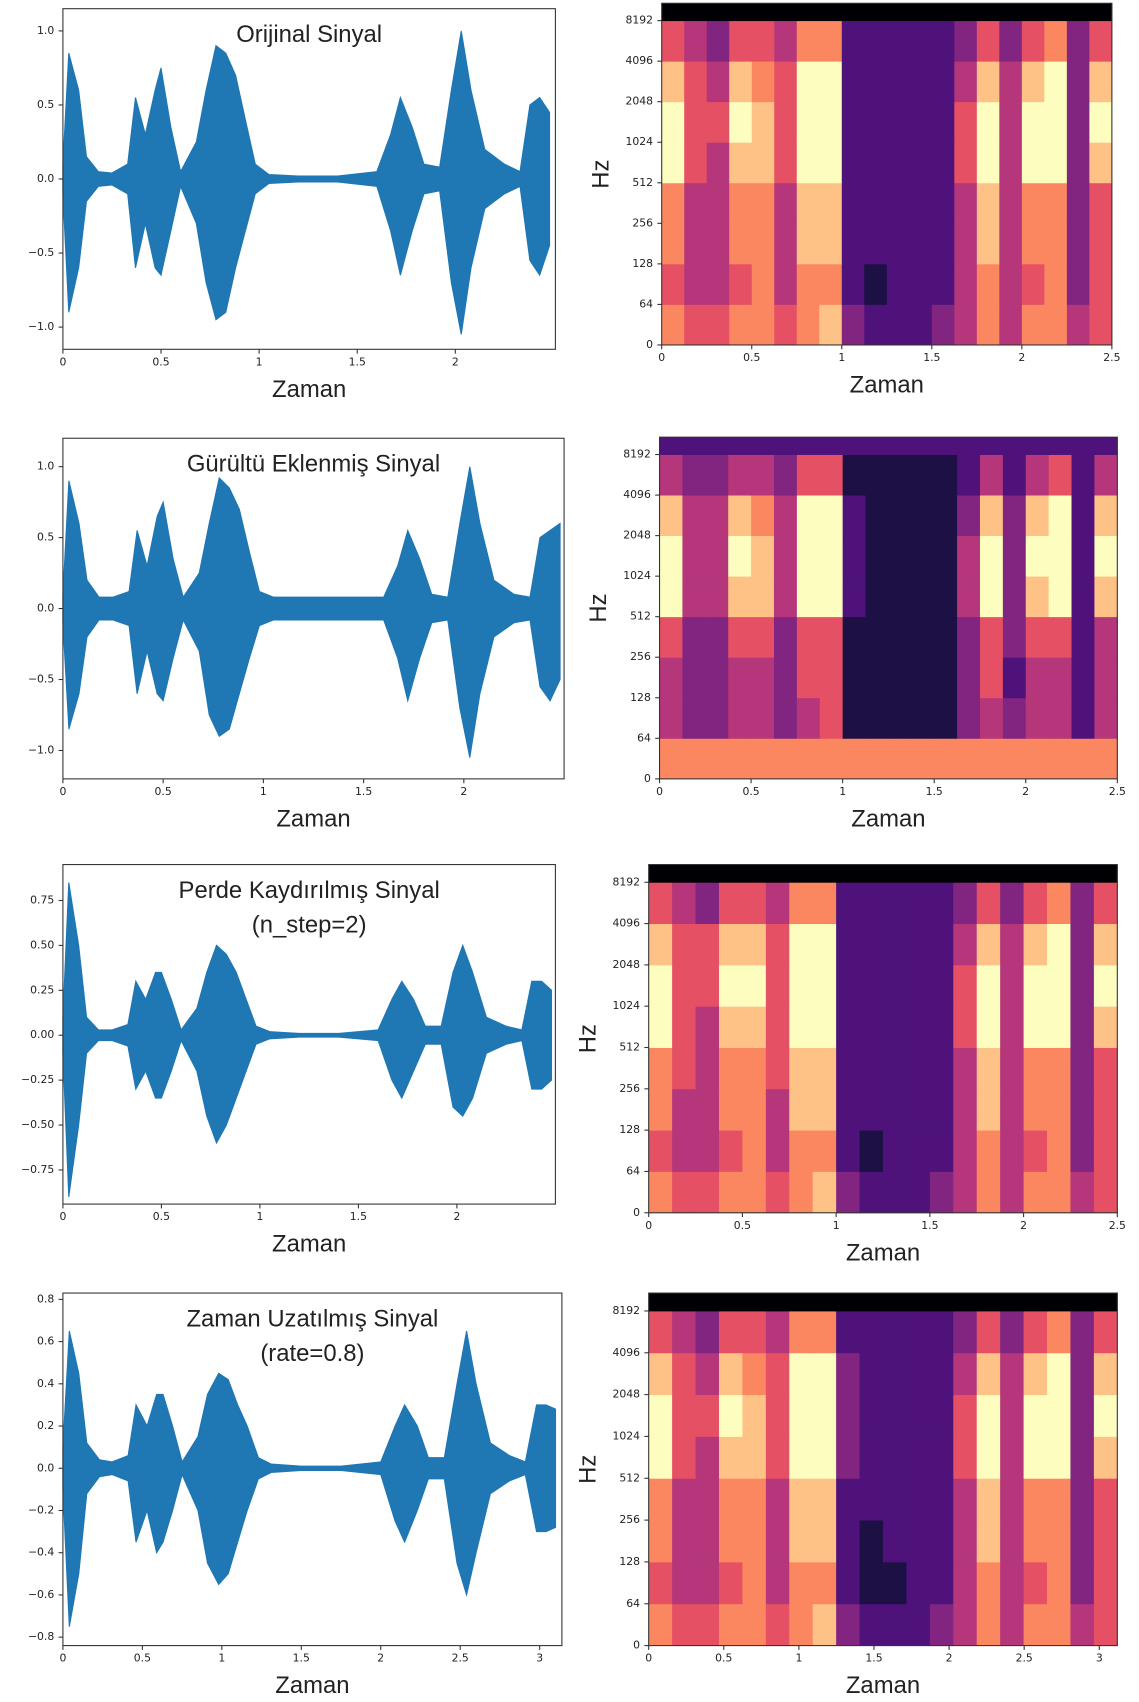 This screenshot has width=1139, height=1702. What do you see at coordinates (41, 326) in the screenshot?
I see `y-tick-label: −1.0` at bounding box center [41, 326].